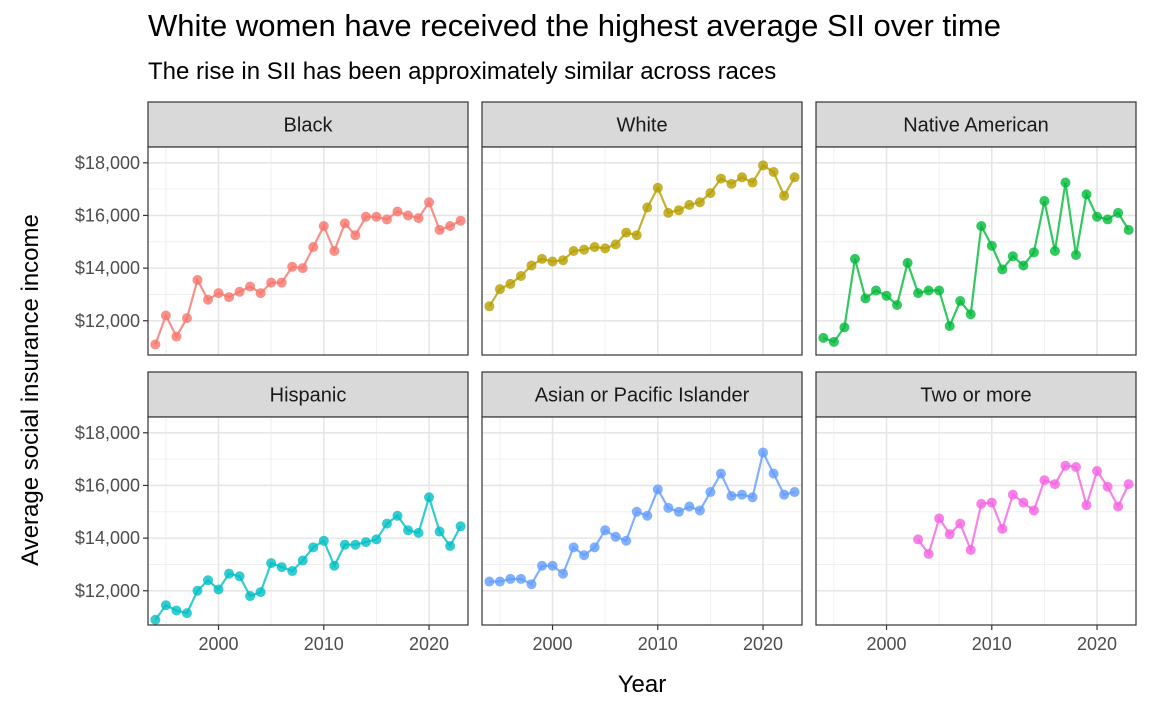 This screenshot has height=711, width=1152. What do you see at coordinates (642, 684) in the screenshot?
I see `x-axis-title: Year` at bounding box center [642, 684].